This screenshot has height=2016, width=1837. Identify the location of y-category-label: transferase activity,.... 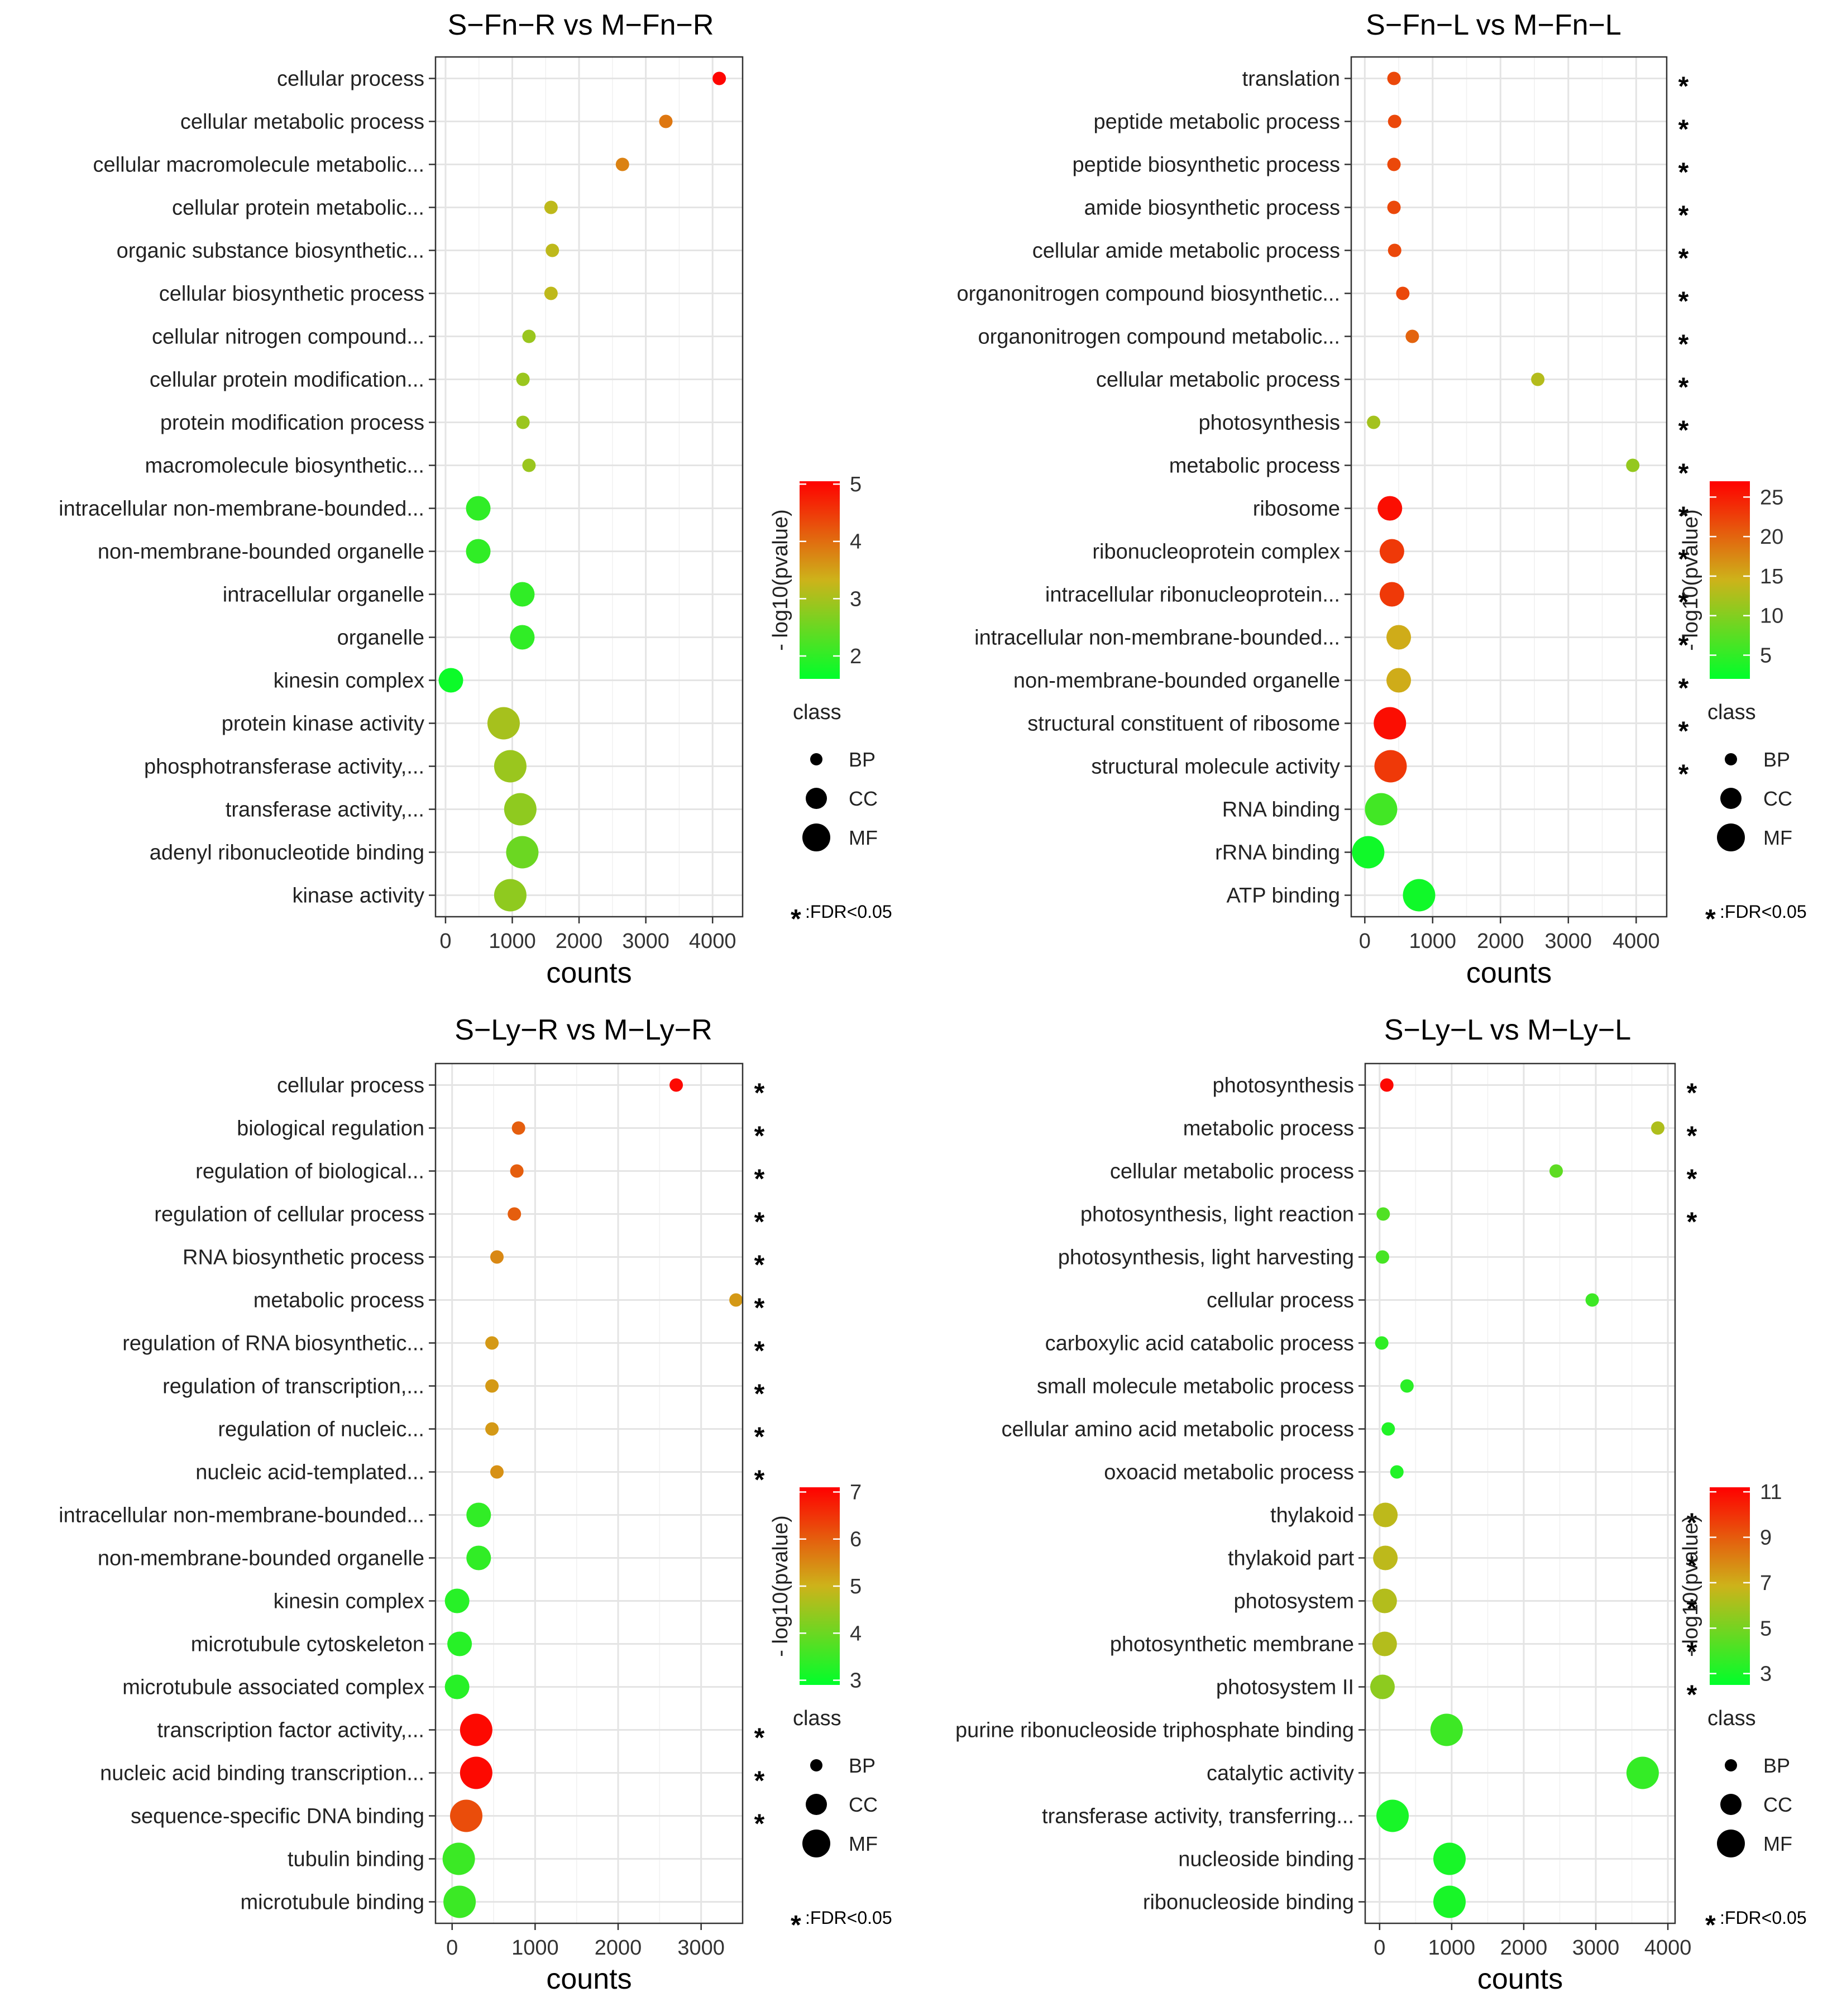
(325, 810).